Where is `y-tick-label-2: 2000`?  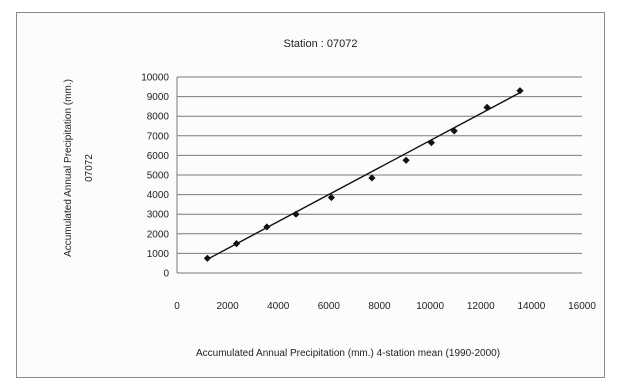
y-tick-label-2: 2000 is located at coordinates (158, 234).